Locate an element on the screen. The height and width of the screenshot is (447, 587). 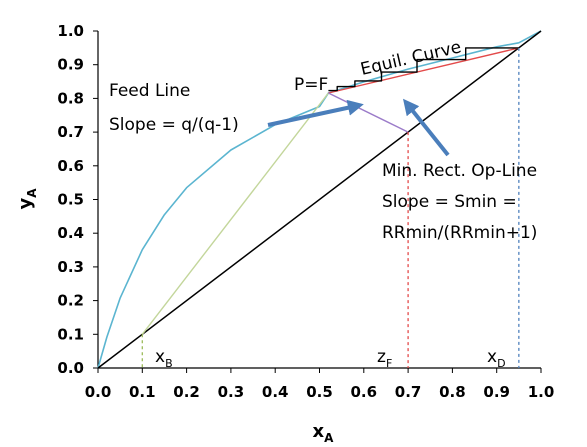
annotation-xd-main: x is located at coordinates (492, 357).